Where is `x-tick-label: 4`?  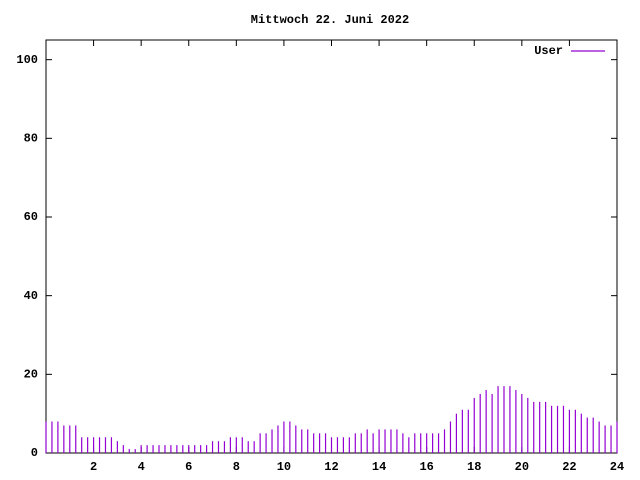
x-tick-label: 4 is located at coordinates (141, 467).